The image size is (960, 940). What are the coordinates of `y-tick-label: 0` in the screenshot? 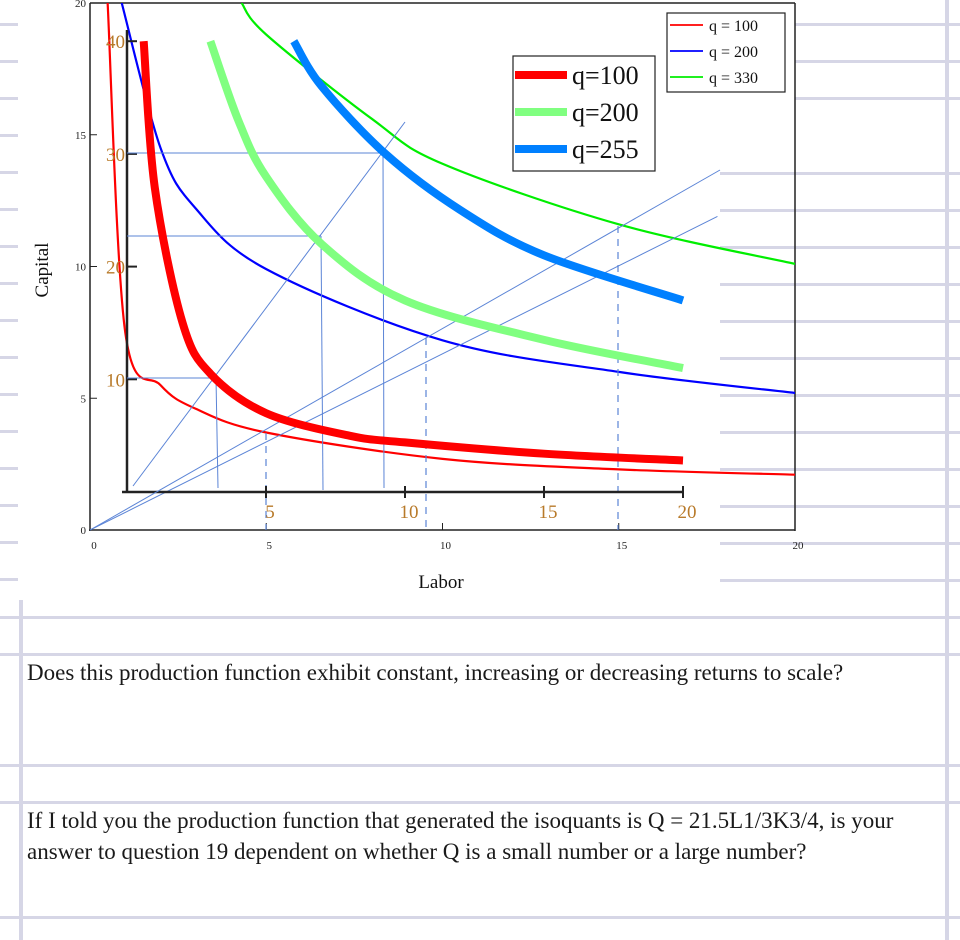 It's located at (84, 531).